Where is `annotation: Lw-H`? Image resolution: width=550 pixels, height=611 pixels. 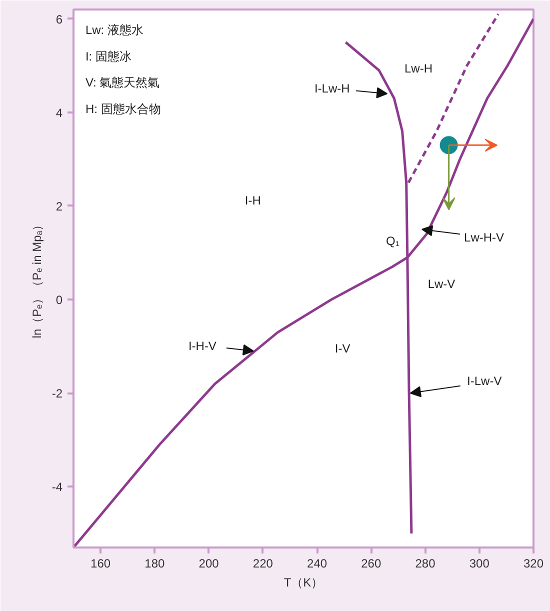
annotation: Lw-H is located at coordinates (418, 69).